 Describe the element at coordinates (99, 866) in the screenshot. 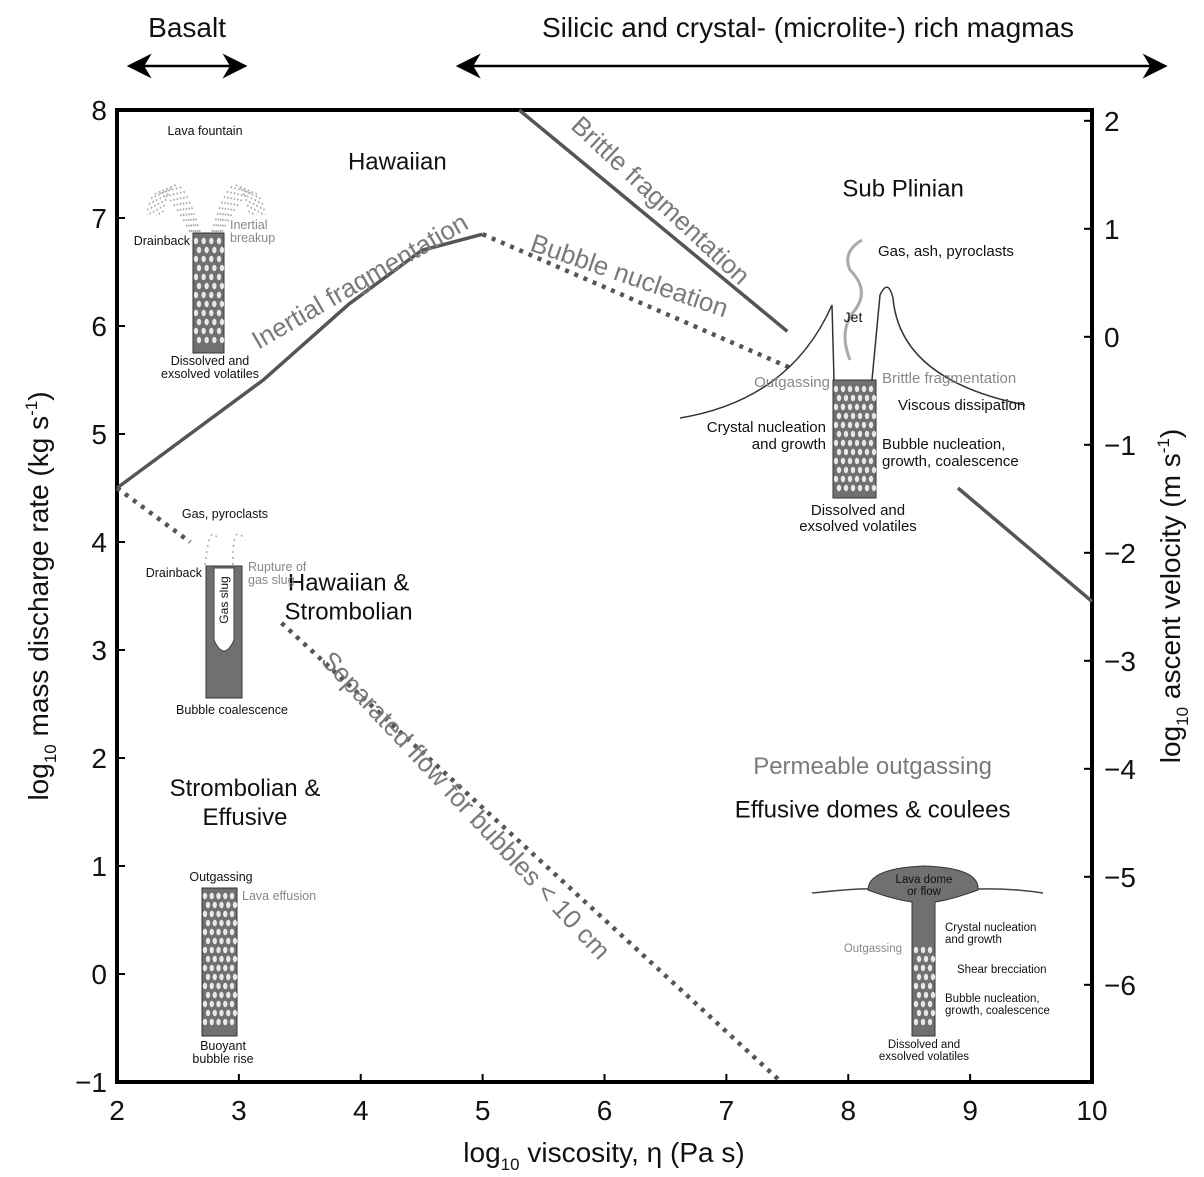

I see `y-tick-label: 1` at that location.